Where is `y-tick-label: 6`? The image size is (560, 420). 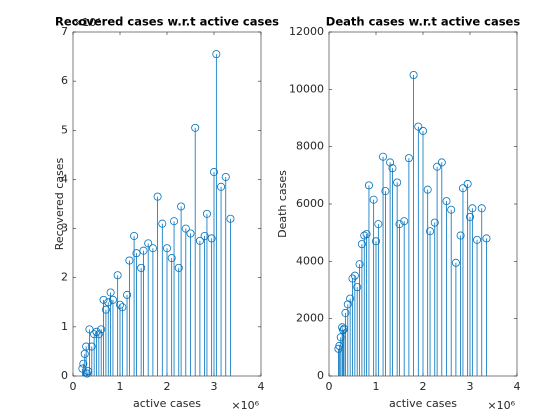
y-tick-label: 6 is located at coordinates (64, 80).